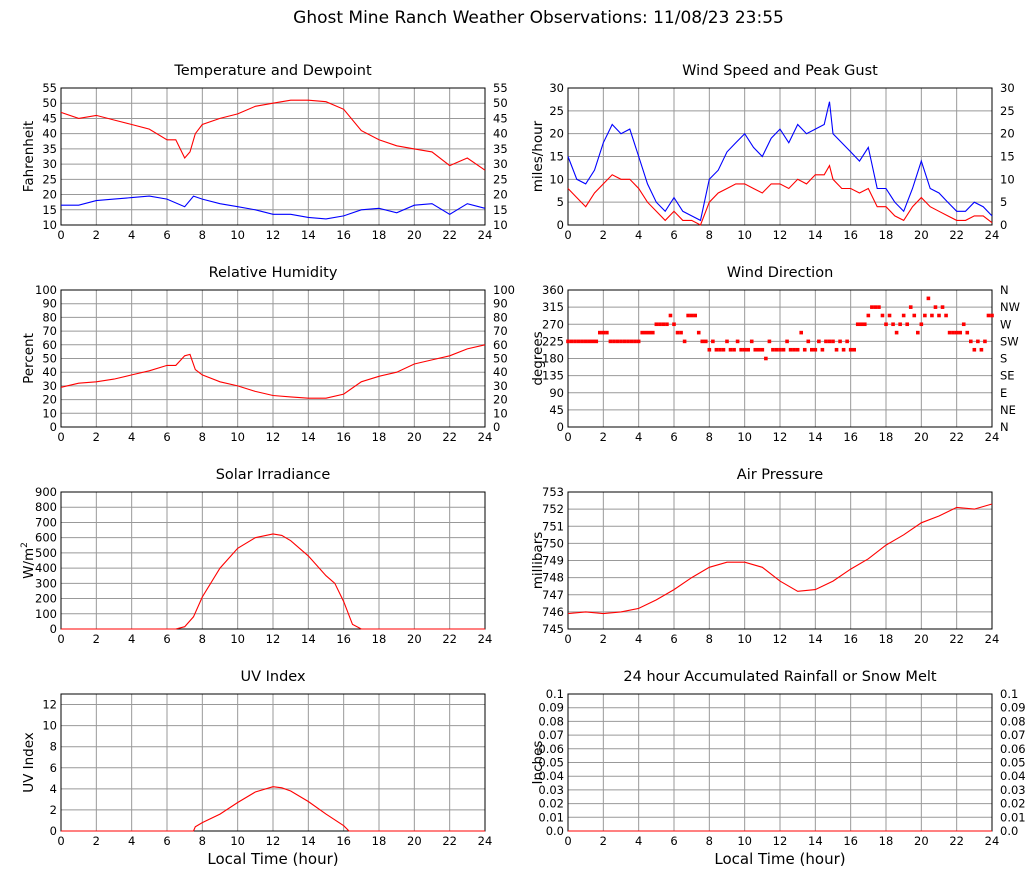 The image size is (1027, 878). Describe the element at coordinates (780, 195) in the screenshot. I see `wind-speed-series-line` at that location.